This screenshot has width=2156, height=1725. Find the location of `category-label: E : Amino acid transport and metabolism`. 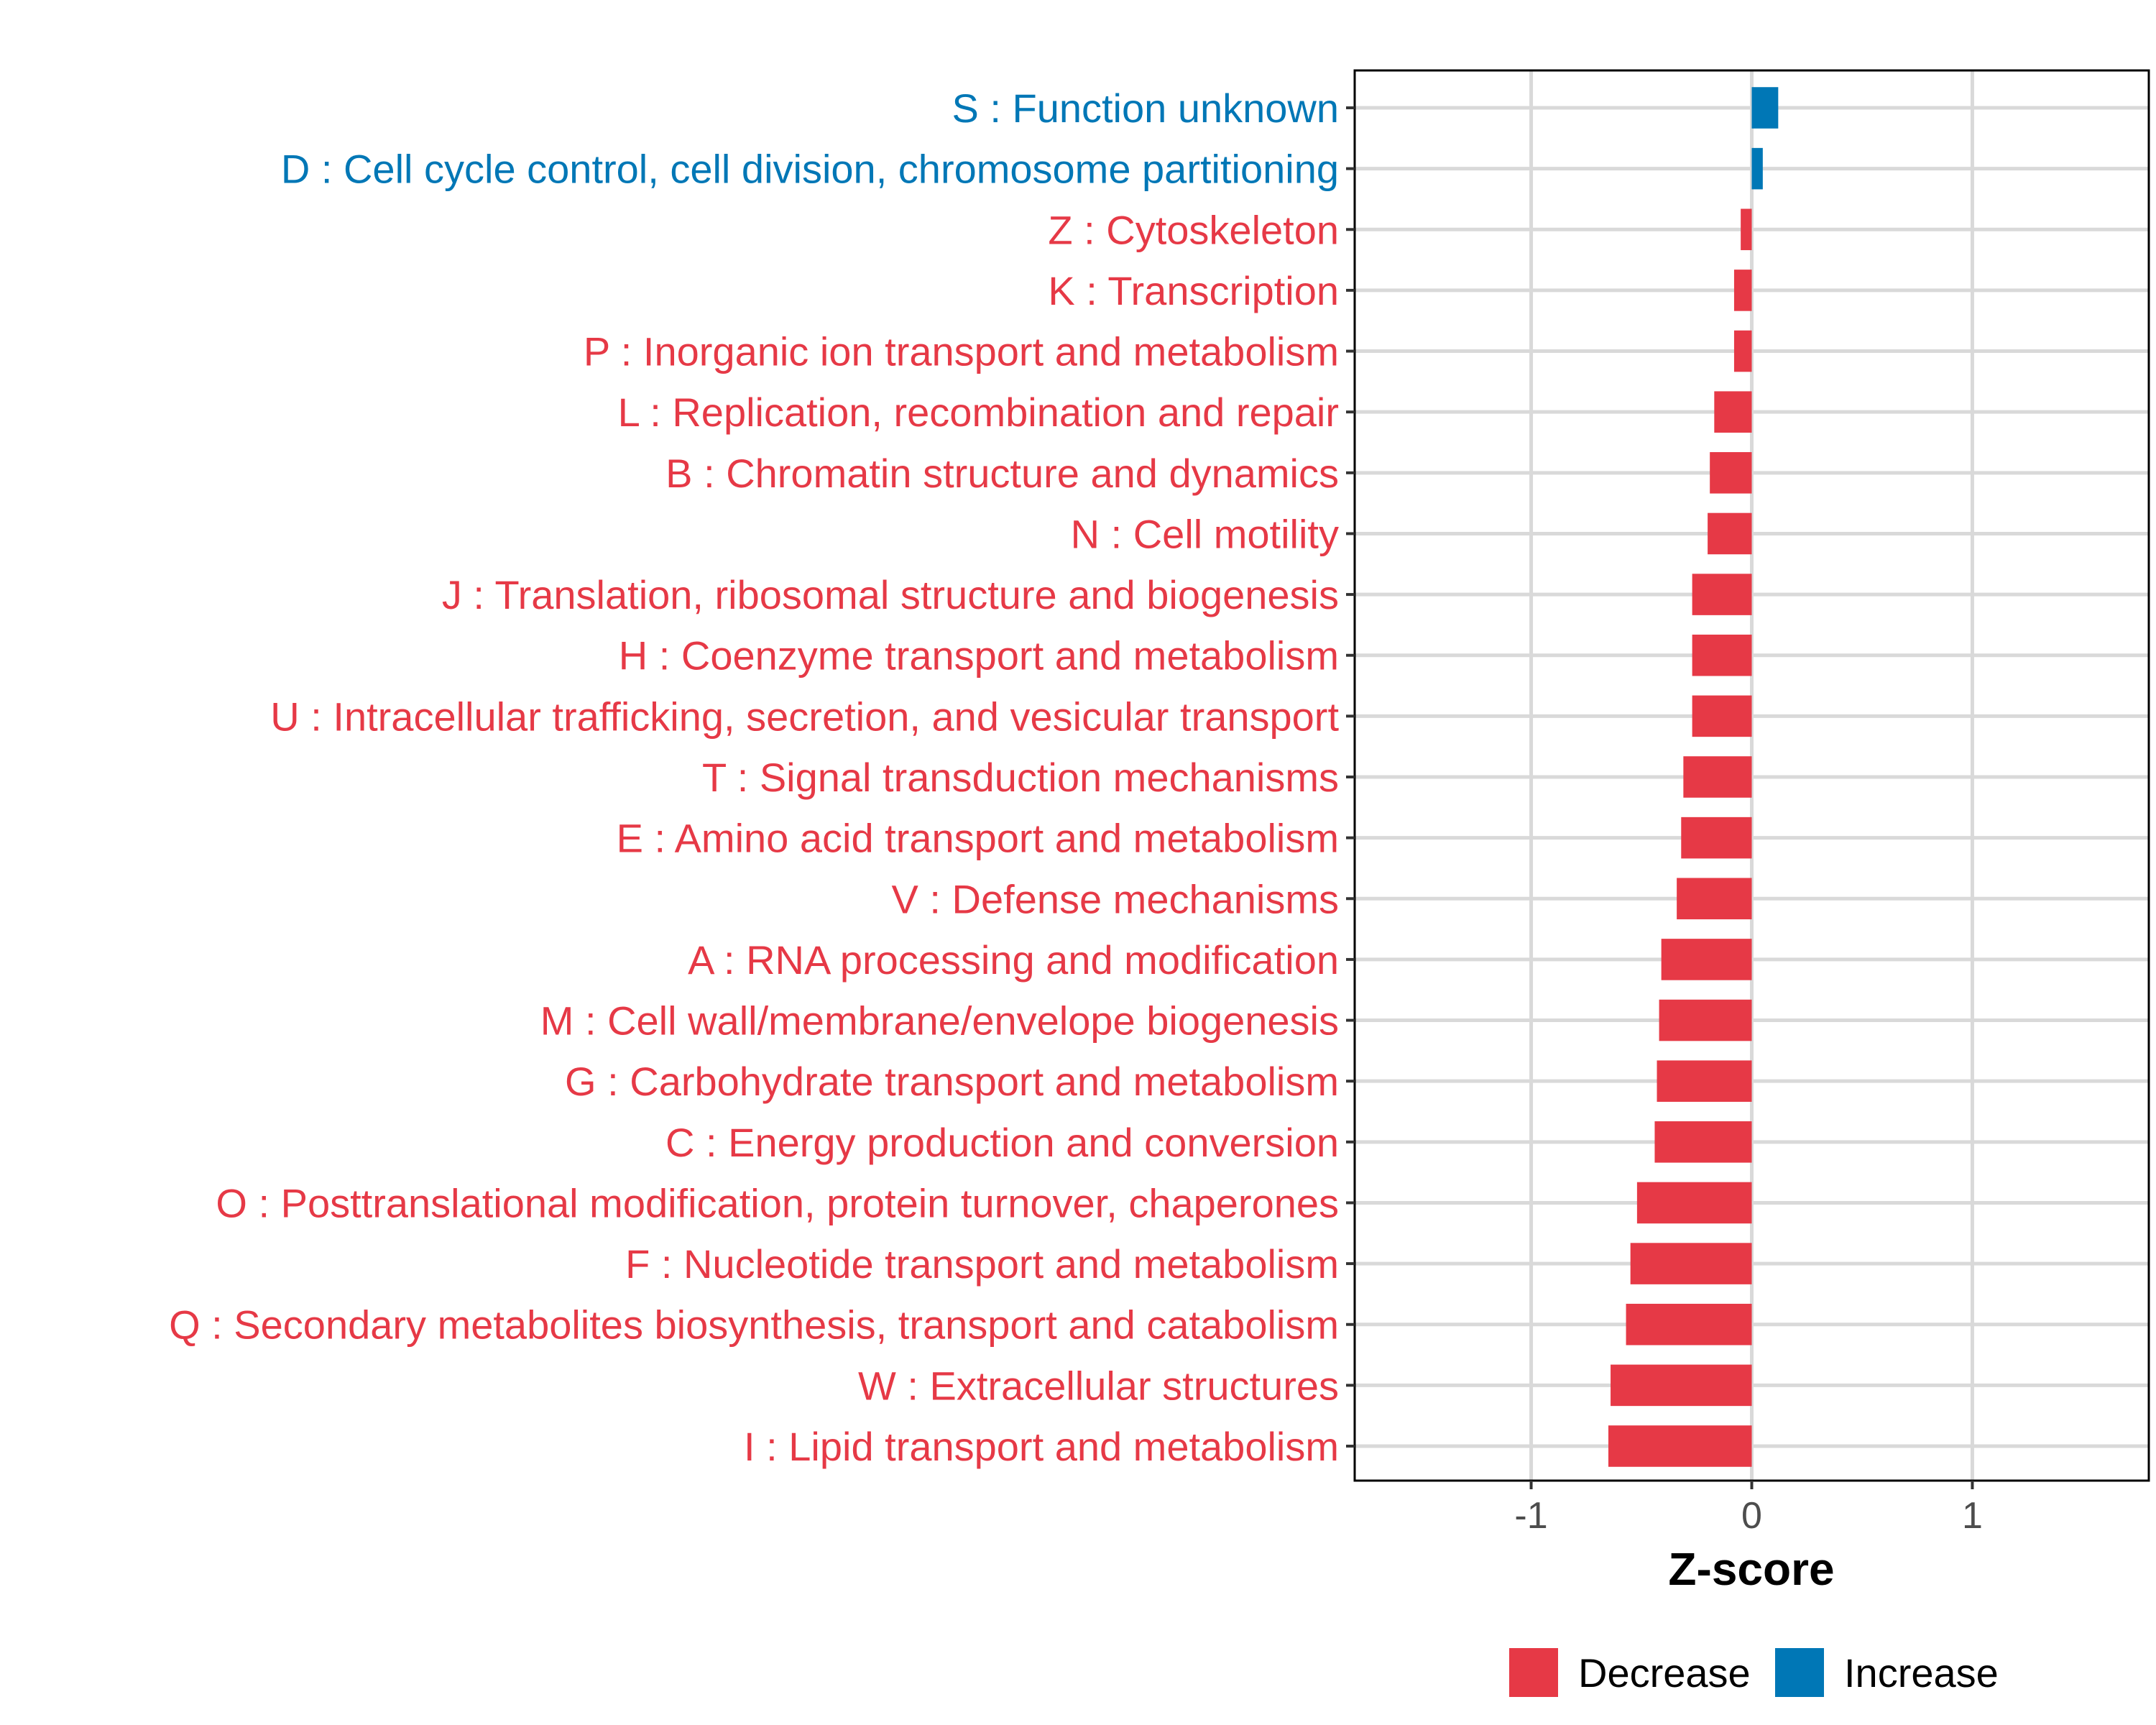

category-label: E : Amino acid transport and metabolism is located at coordinates (978, 838).